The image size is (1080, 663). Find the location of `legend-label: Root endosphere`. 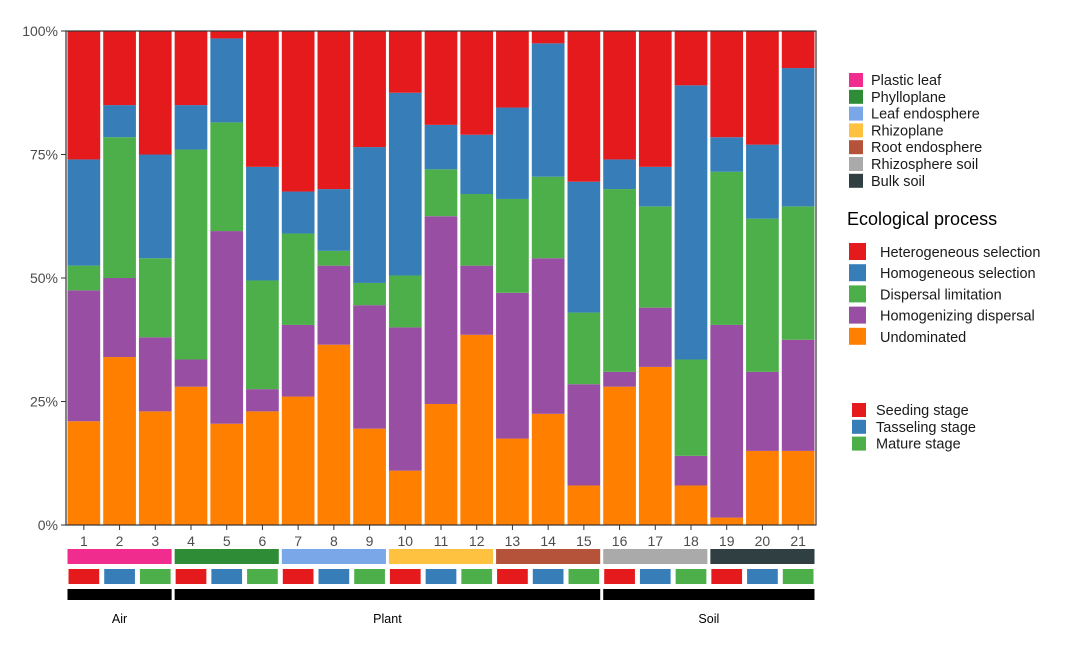

legend-label: Root endosphere is located at coordinates (926, 148).